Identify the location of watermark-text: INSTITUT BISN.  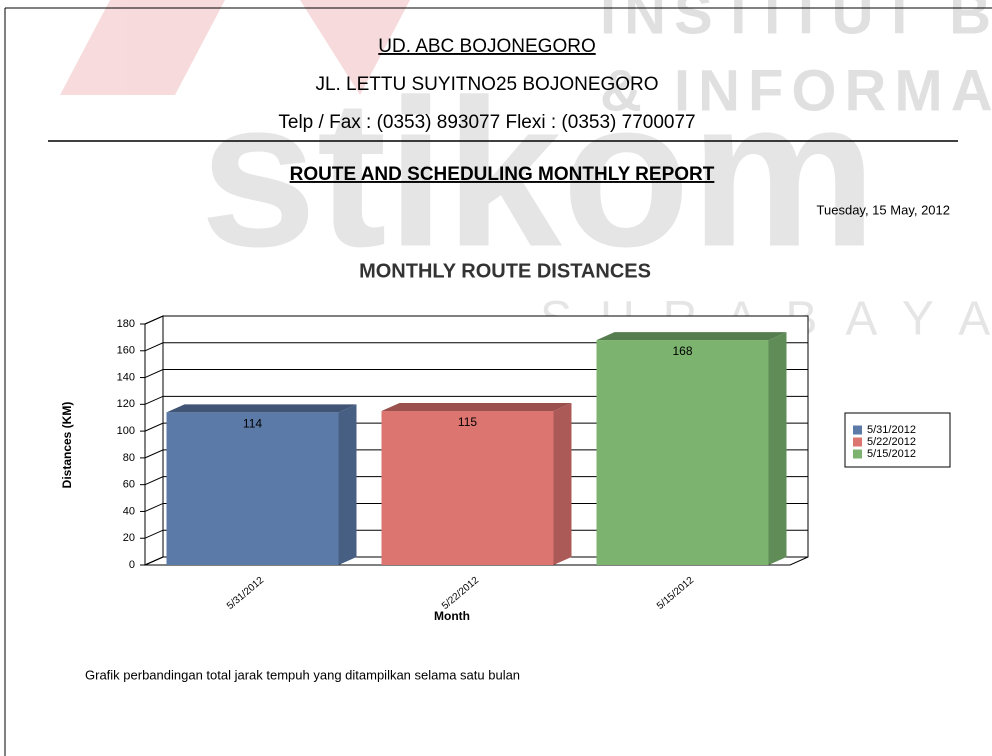
(796, 23).